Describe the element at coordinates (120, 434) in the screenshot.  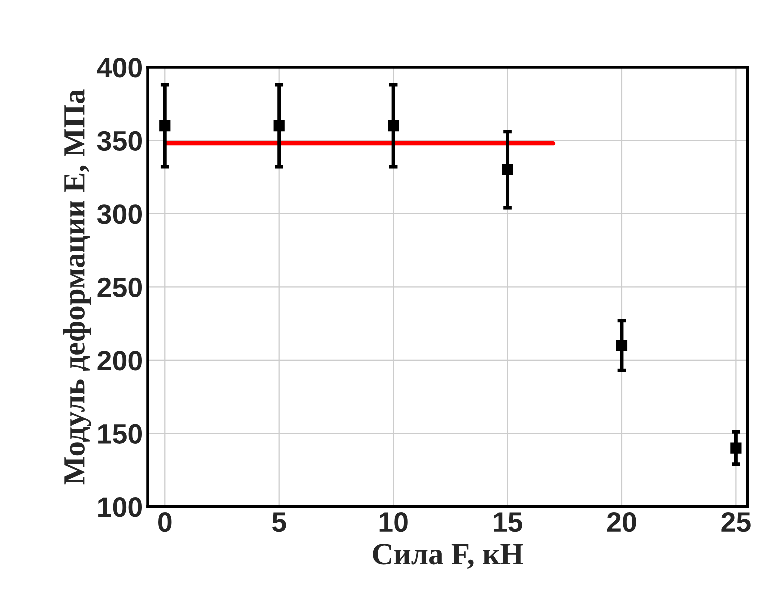
I see `y-tick-label: 150` at that location.